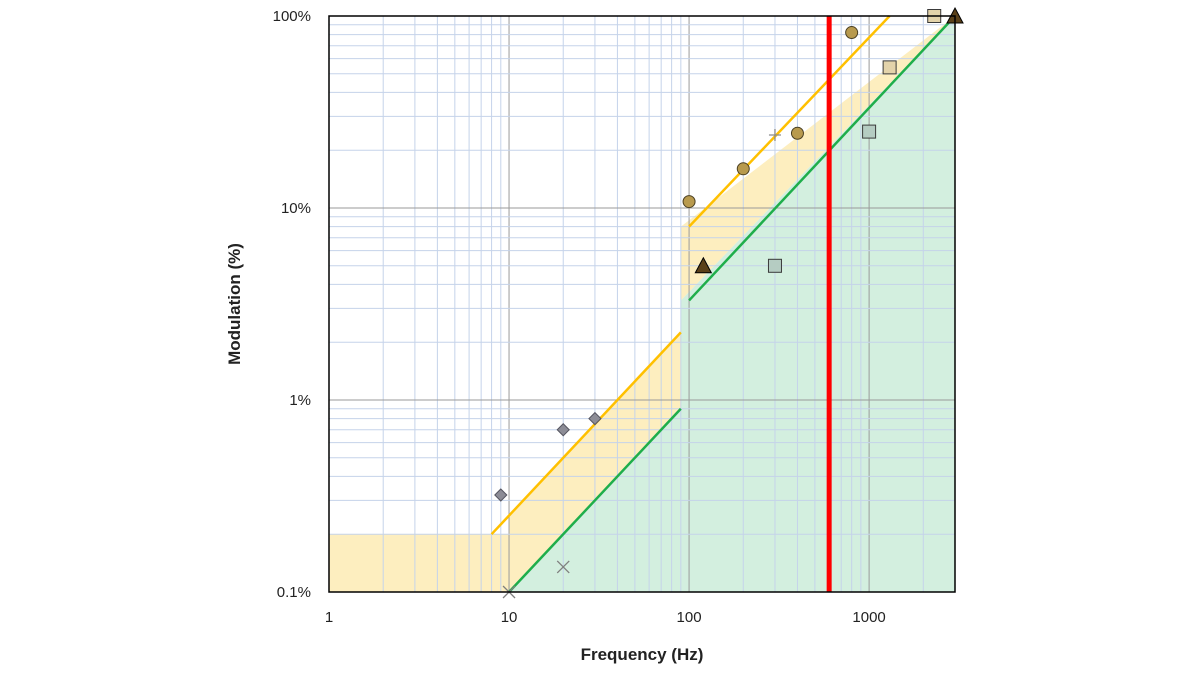 This screenshot has height=680, width=1200. What do you see at coordinates (419, 563) in the screenshot?
I see `region-low-risk-band-low-freq` at bounding box center [419, 563].